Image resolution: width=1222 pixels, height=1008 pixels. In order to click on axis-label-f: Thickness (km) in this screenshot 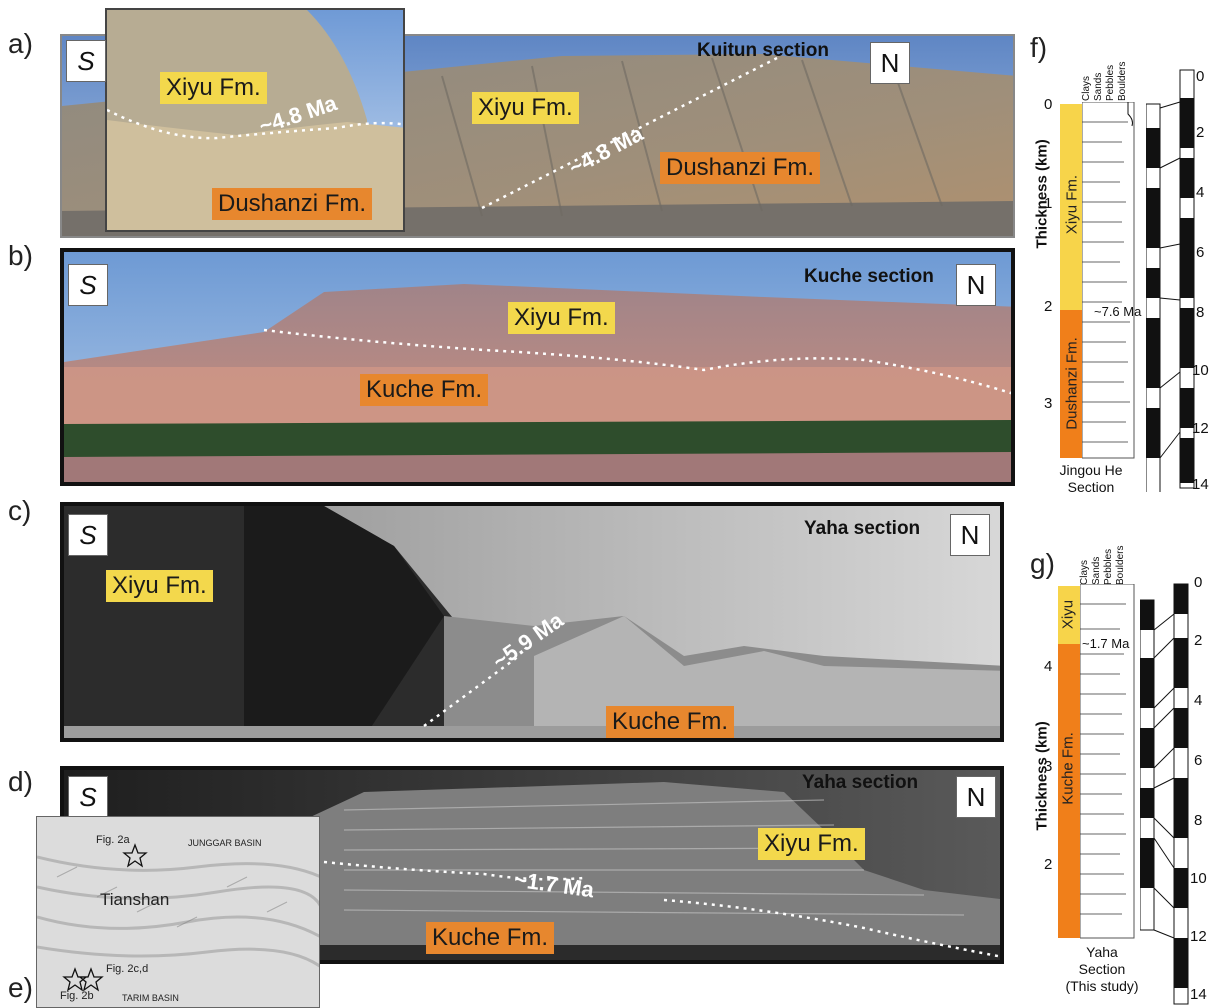, I will do `click(1042, 194)`.